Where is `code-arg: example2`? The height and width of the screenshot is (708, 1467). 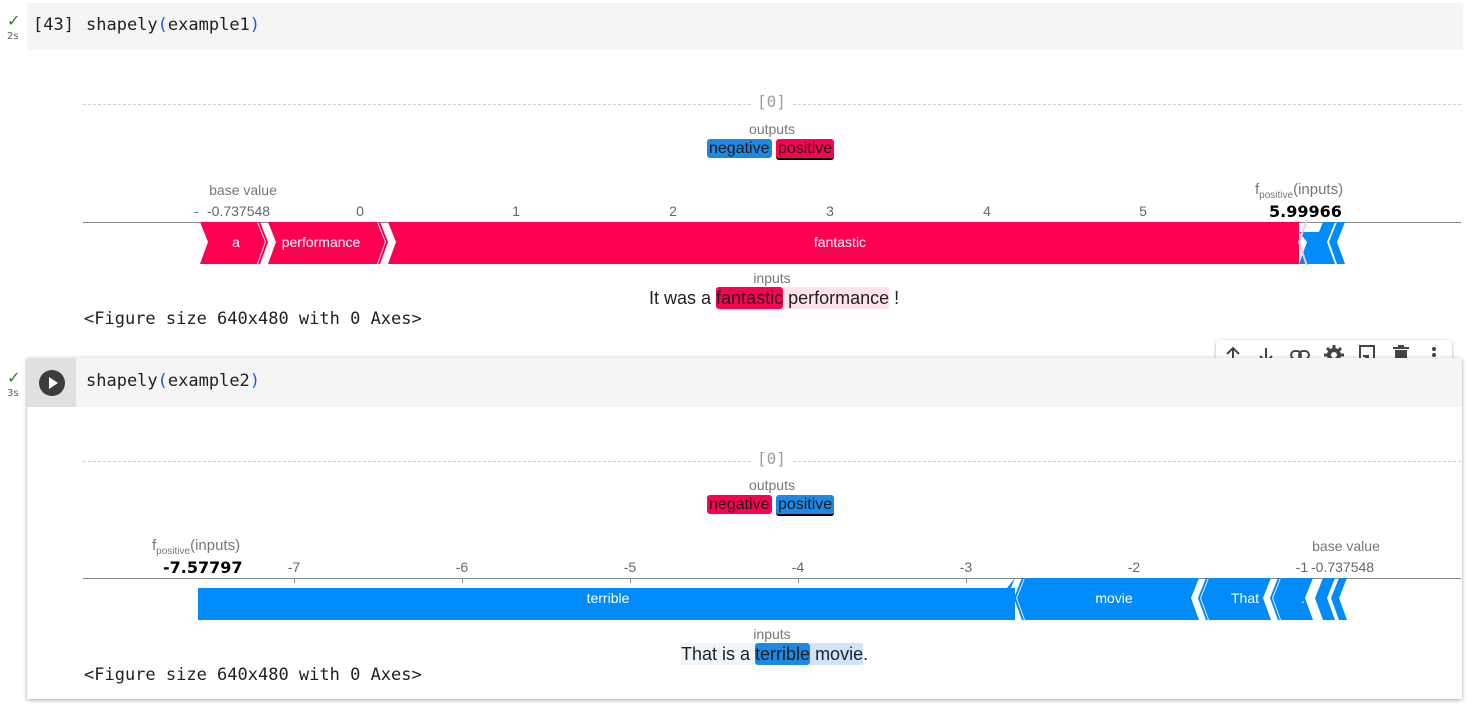 code-arg: example2 is located at coordinates (208, 381).